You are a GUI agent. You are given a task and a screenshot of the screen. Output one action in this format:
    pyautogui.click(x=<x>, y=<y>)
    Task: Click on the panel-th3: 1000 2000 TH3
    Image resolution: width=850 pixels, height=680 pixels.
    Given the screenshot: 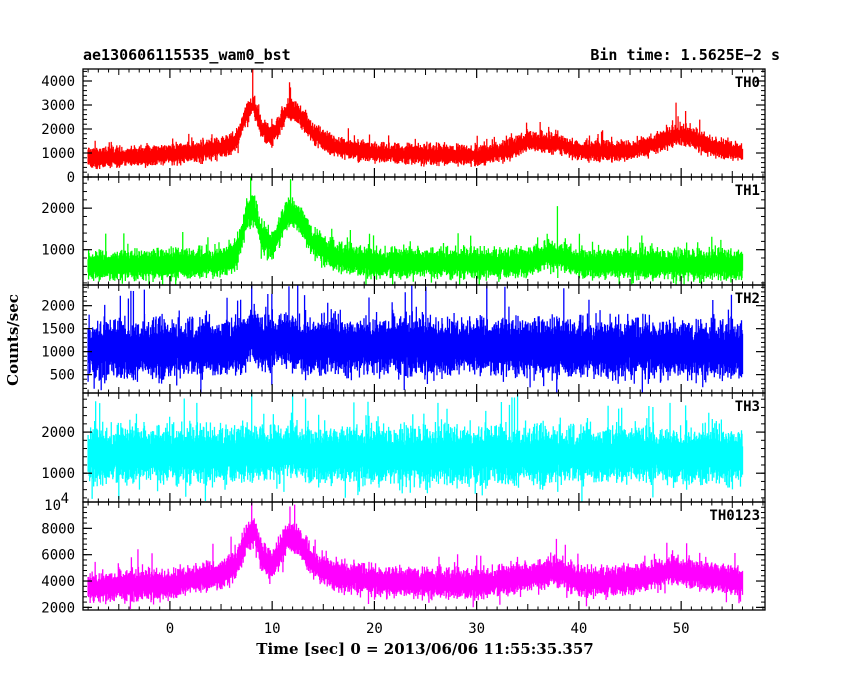 What is the action you would take?
    pyautogui.click(x=403, y=447)
    